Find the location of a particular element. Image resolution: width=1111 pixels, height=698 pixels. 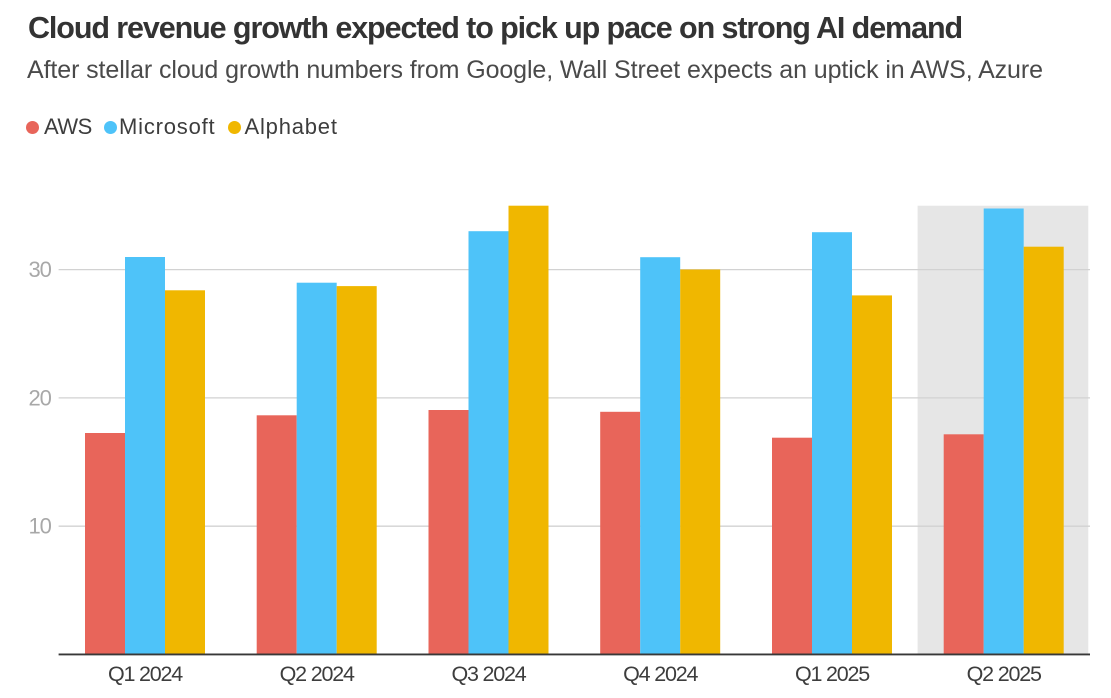

svg-text: Q3 2024 is located at coordinates (488, 674).